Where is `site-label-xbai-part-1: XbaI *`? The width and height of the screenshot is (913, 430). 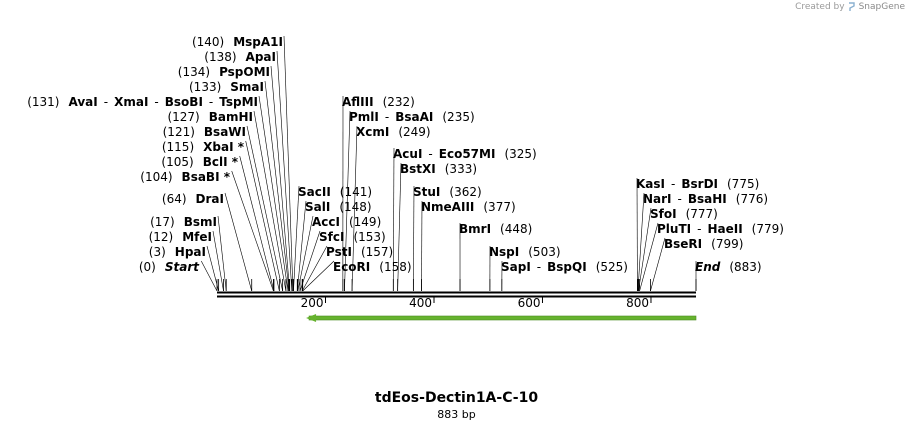
site-label-xbai-part-1: XbaI * is located at coordinates (224, 147).